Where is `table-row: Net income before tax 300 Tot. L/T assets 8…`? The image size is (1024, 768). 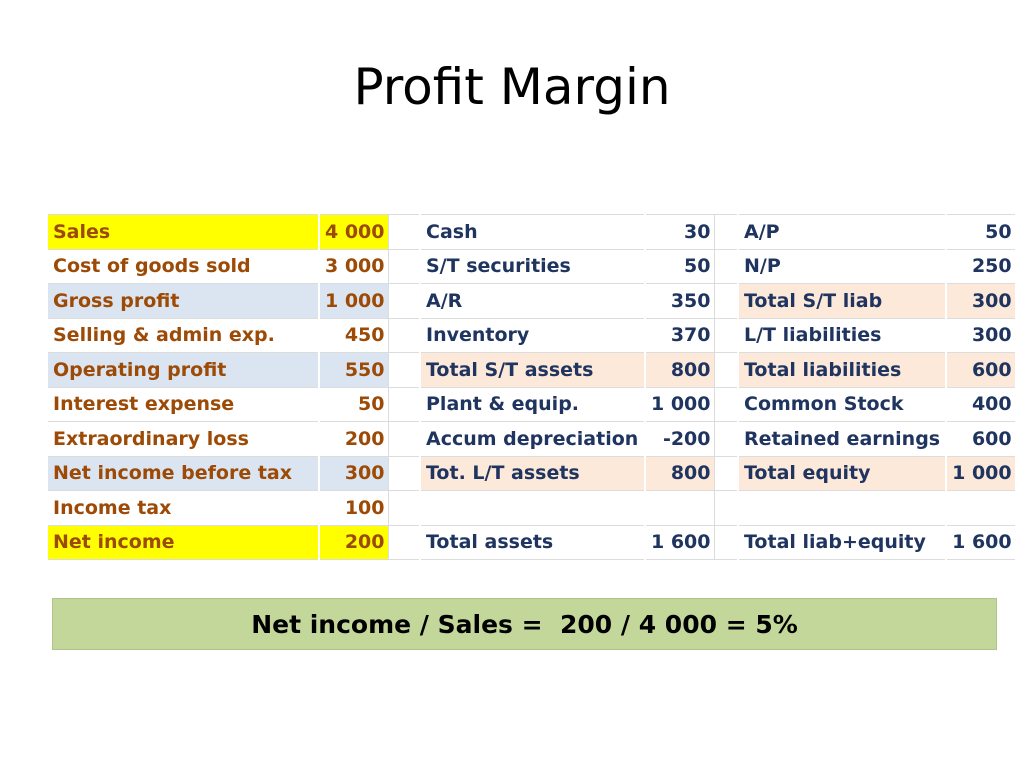 table-row: Net income before tax 300 Tot. L/T assets 8… is located at coordinates (530, 473).